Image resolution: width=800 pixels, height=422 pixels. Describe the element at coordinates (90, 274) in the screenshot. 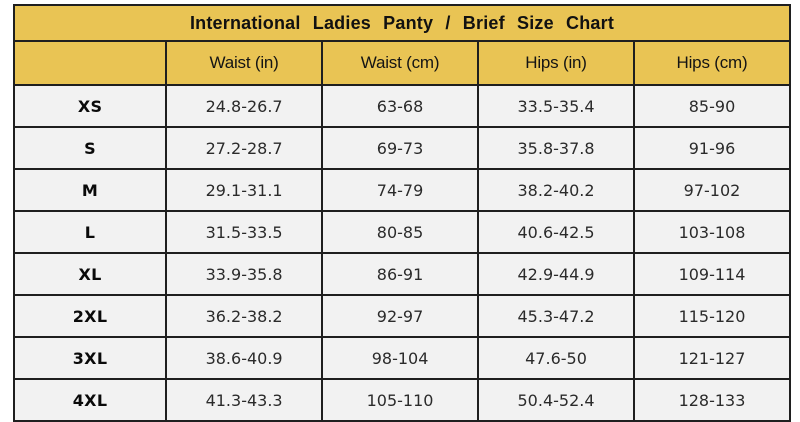

I see `size-cell: XL` at that location.